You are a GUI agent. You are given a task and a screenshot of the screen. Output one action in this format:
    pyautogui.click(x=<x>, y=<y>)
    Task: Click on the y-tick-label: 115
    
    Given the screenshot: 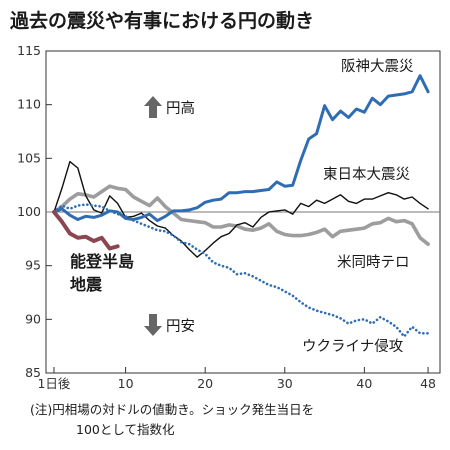 What is the action you would take?
    pyautogui.click(x=29, y=50)
    